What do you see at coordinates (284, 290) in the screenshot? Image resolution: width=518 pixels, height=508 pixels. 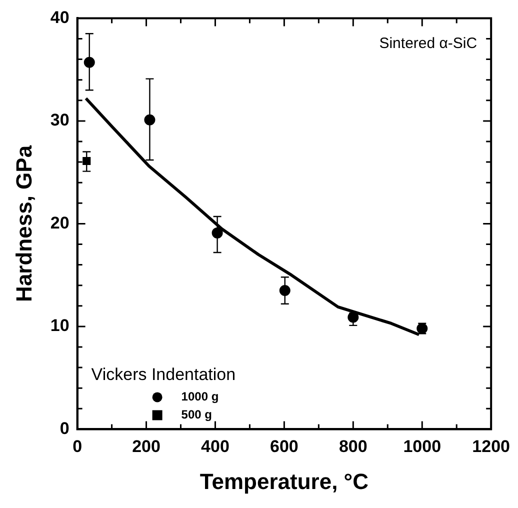 I see `point` at bounding box center [284, 290].